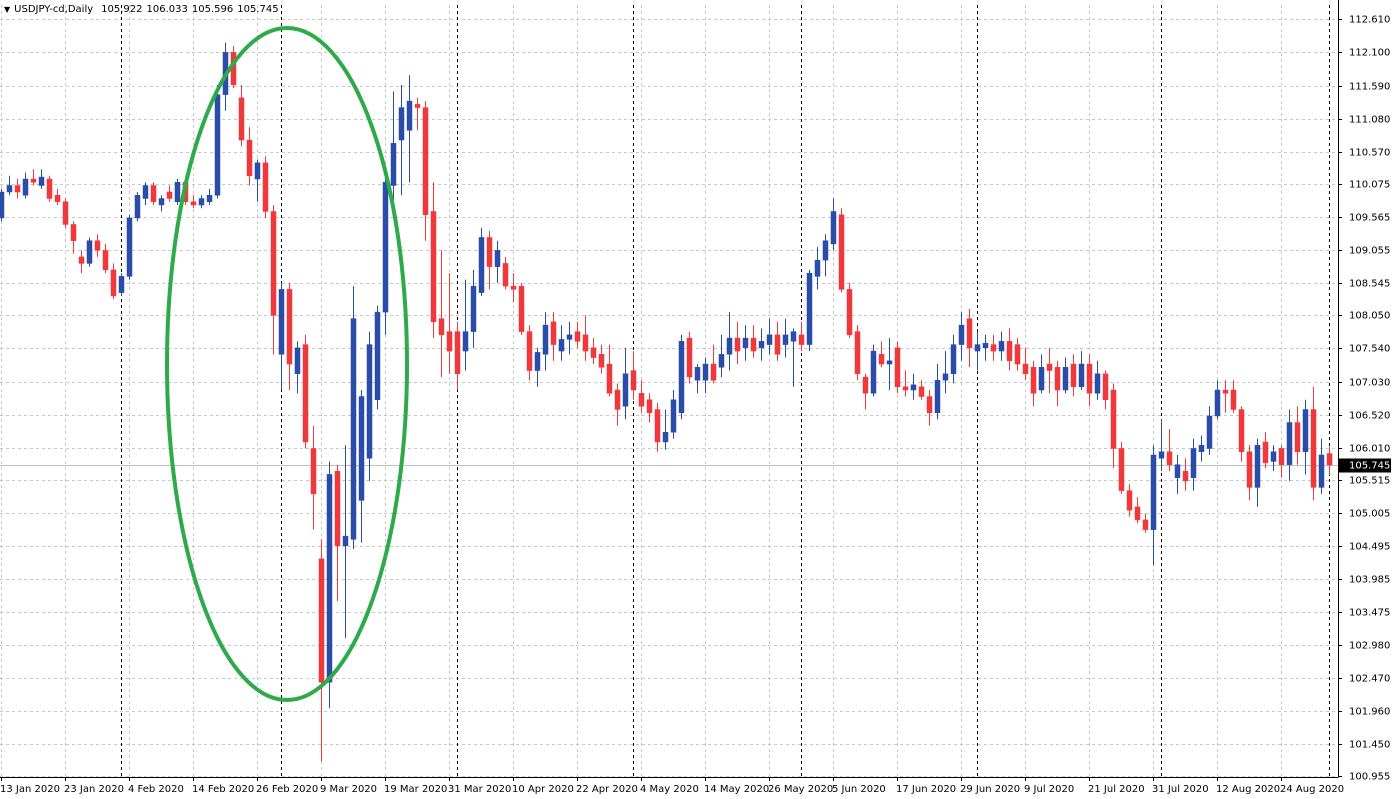 This screenshot has width=1394, height=799. Describe the element at coordinates (800, 789) in the screenshot. I see `x-tick-label: 26 May 2020` at that location.